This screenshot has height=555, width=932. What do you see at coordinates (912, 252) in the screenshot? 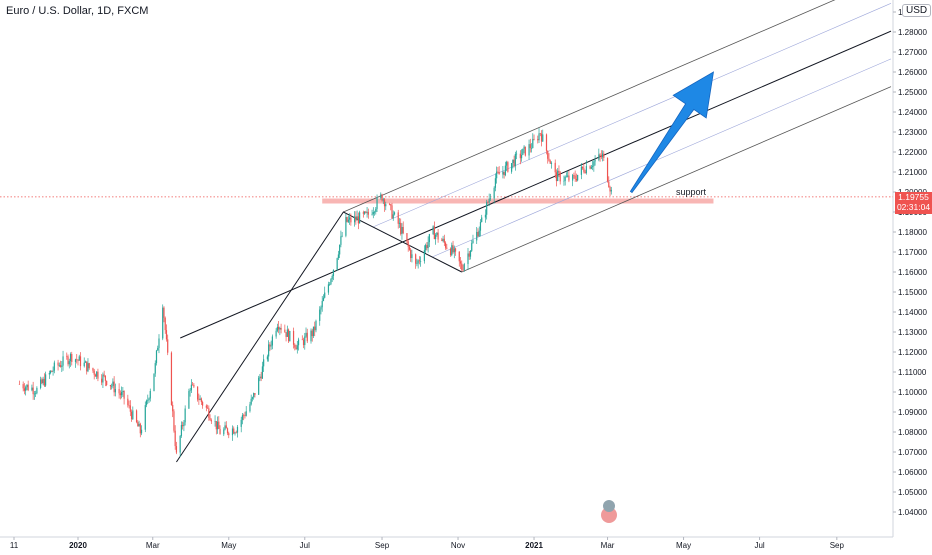
I see `price-tick-label: 1.17000` at bounding box center [912, 252].